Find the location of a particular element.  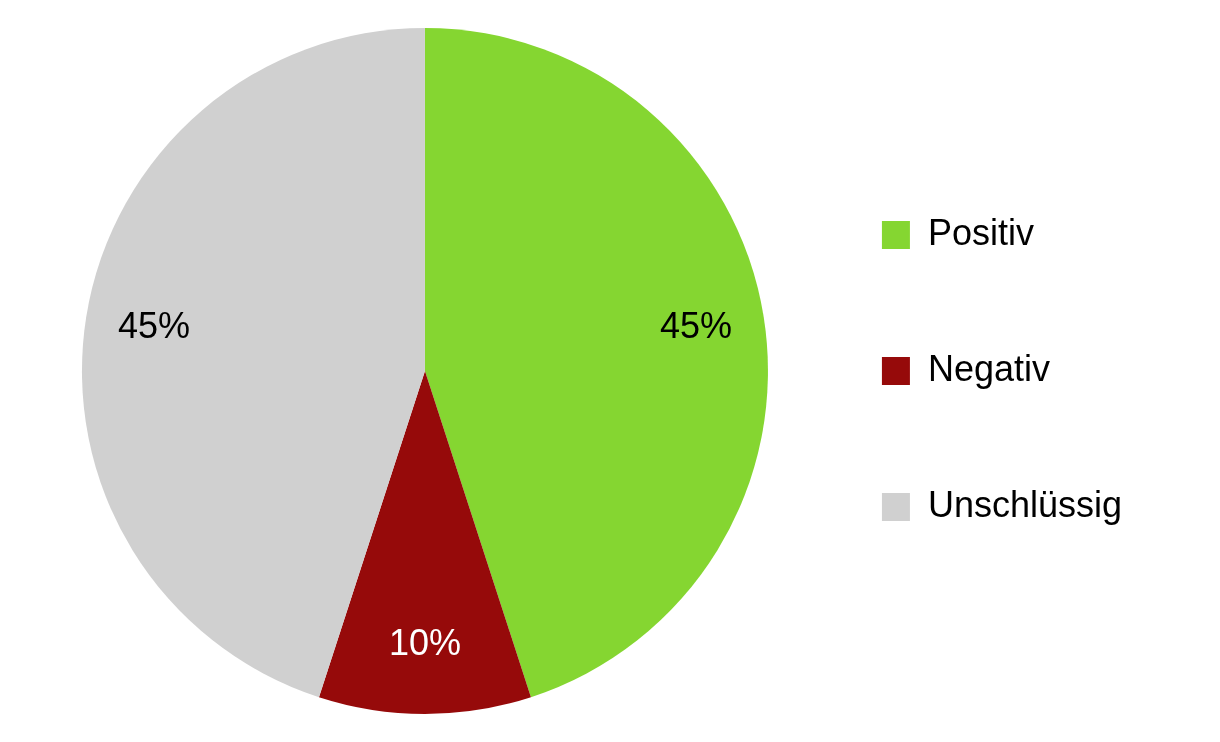

legend-label: Positiv is located at coordinates (980, 232).